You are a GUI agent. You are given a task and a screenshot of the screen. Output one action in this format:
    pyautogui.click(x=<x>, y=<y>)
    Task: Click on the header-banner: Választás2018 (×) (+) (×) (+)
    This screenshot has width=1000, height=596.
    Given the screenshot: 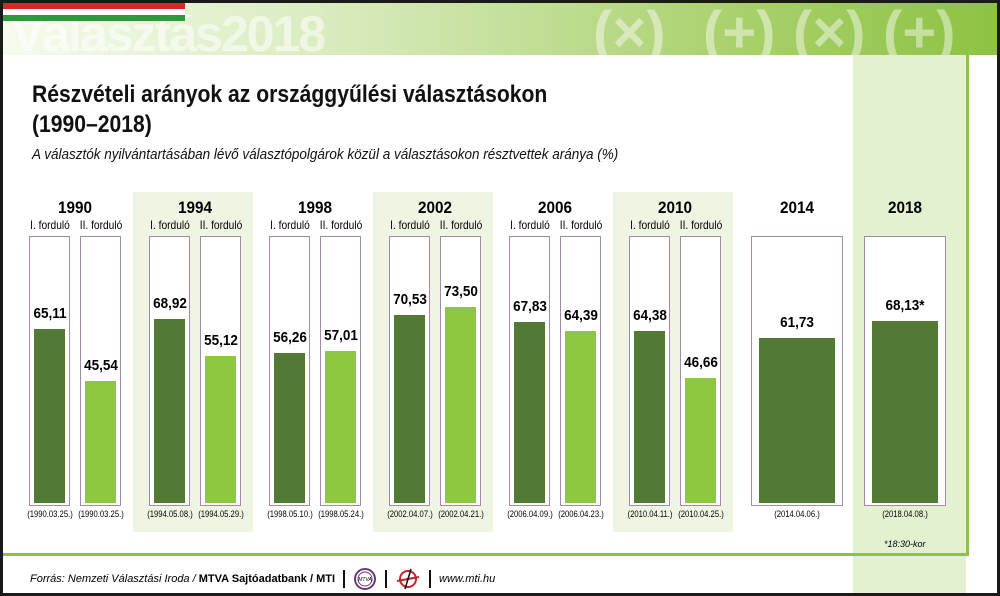 What is the action you would take?
    pyautogui.click(x=500, y=29)
    